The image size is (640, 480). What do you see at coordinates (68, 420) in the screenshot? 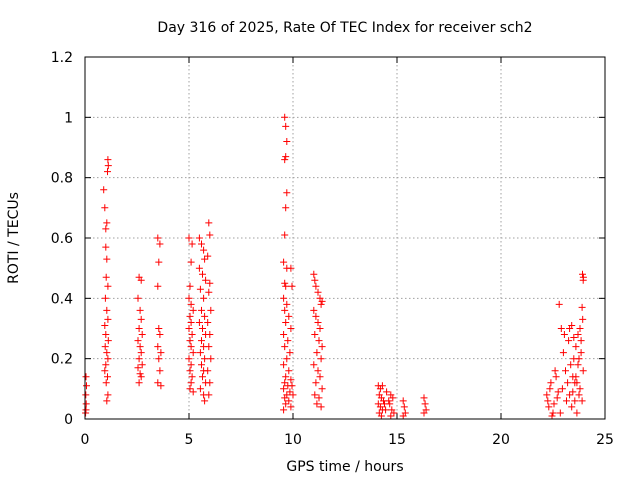
I see `y-tick-label: 0` at bounding box center [68, 420].